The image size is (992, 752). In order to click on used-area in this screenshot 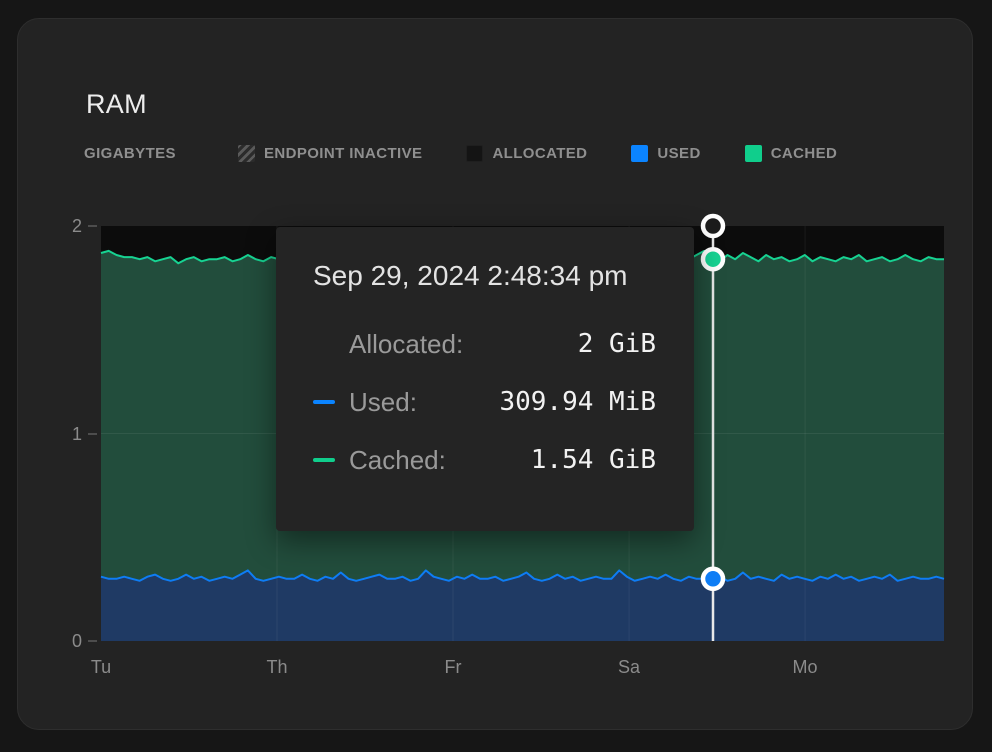, I will do `click(522, 605)`.